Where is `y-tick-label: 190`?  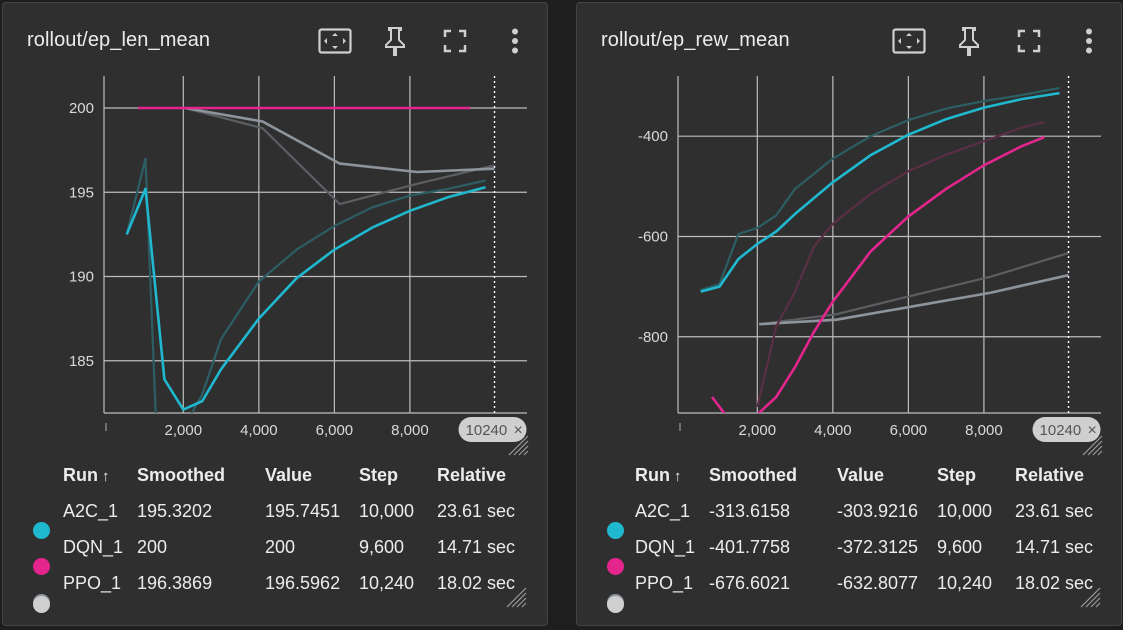
y-tick-label: 190 is located at coordinates (81, 277).